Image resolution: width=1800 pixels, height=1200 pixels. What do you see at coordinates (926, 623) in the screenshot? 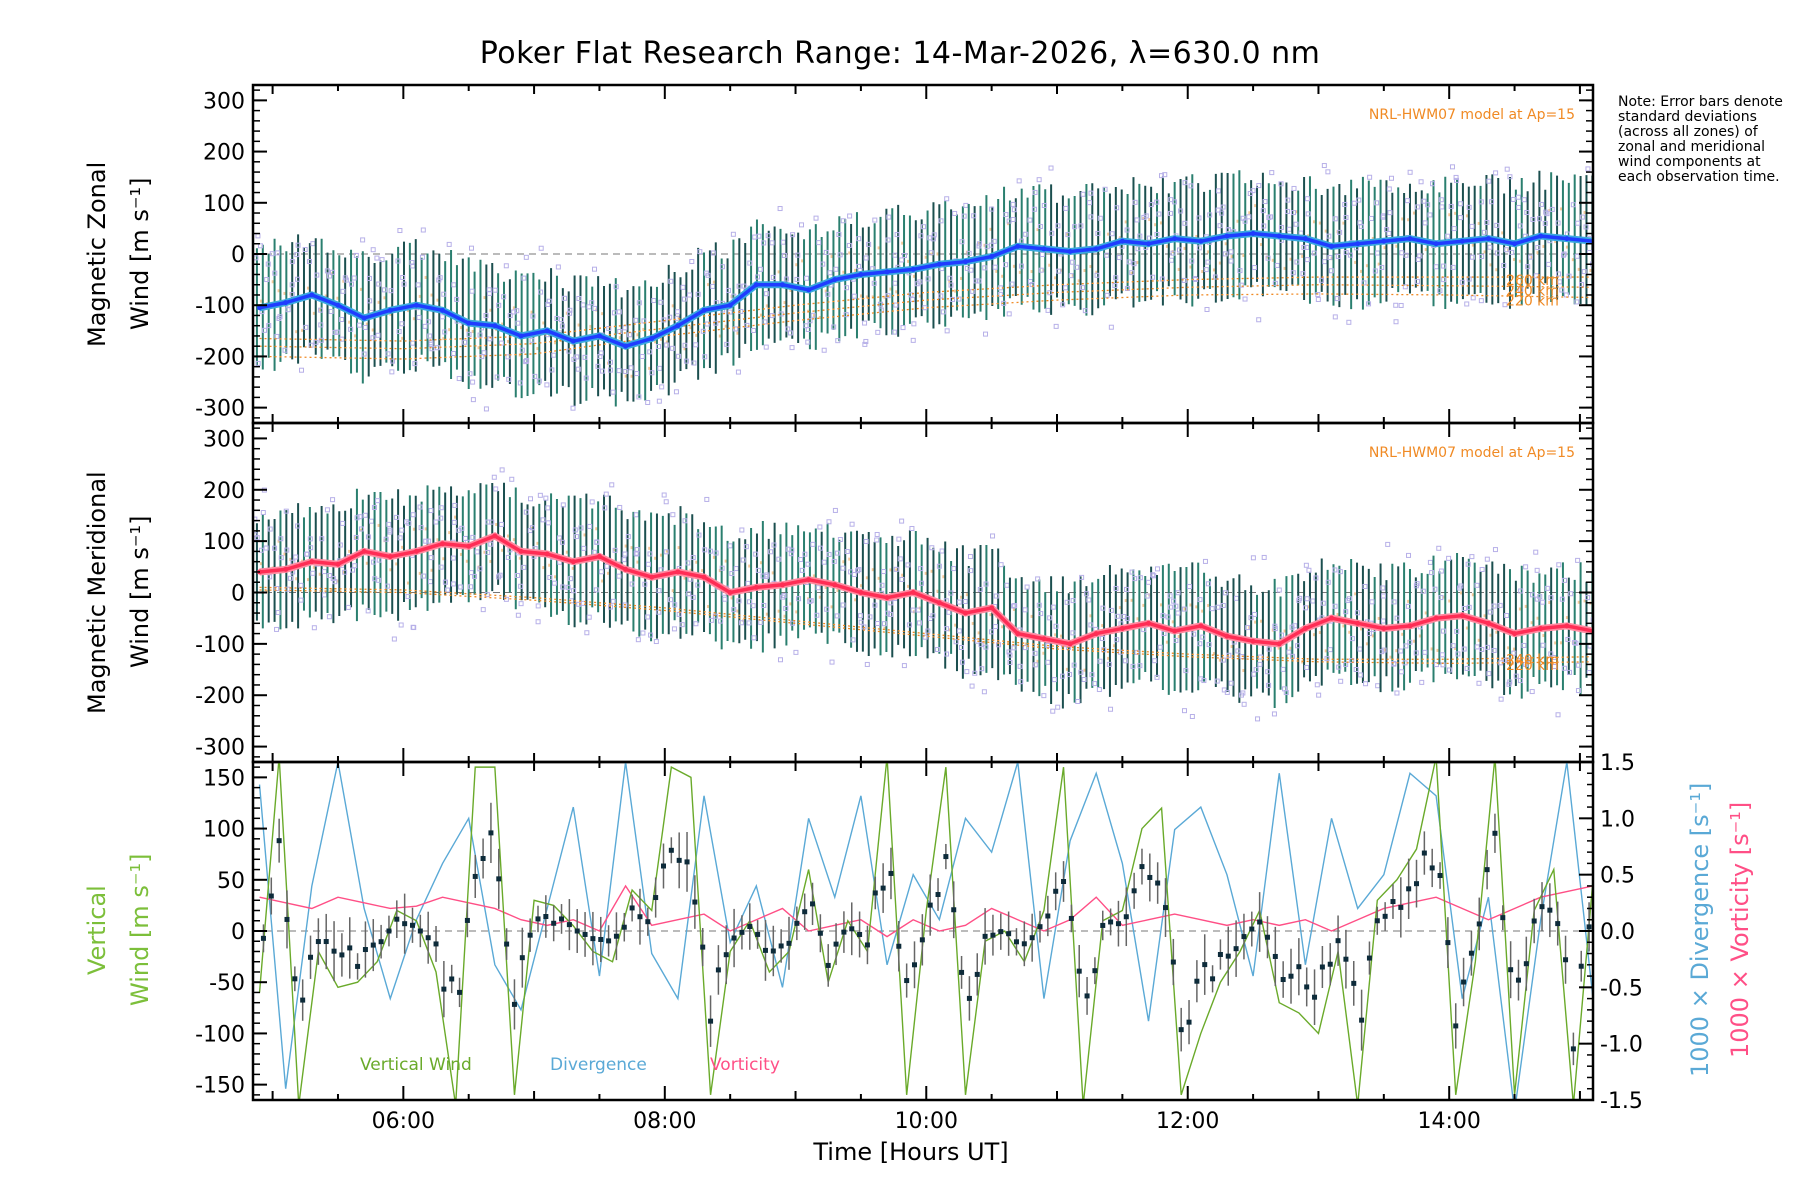
I see `model-line` at bounding box center [926, 623].